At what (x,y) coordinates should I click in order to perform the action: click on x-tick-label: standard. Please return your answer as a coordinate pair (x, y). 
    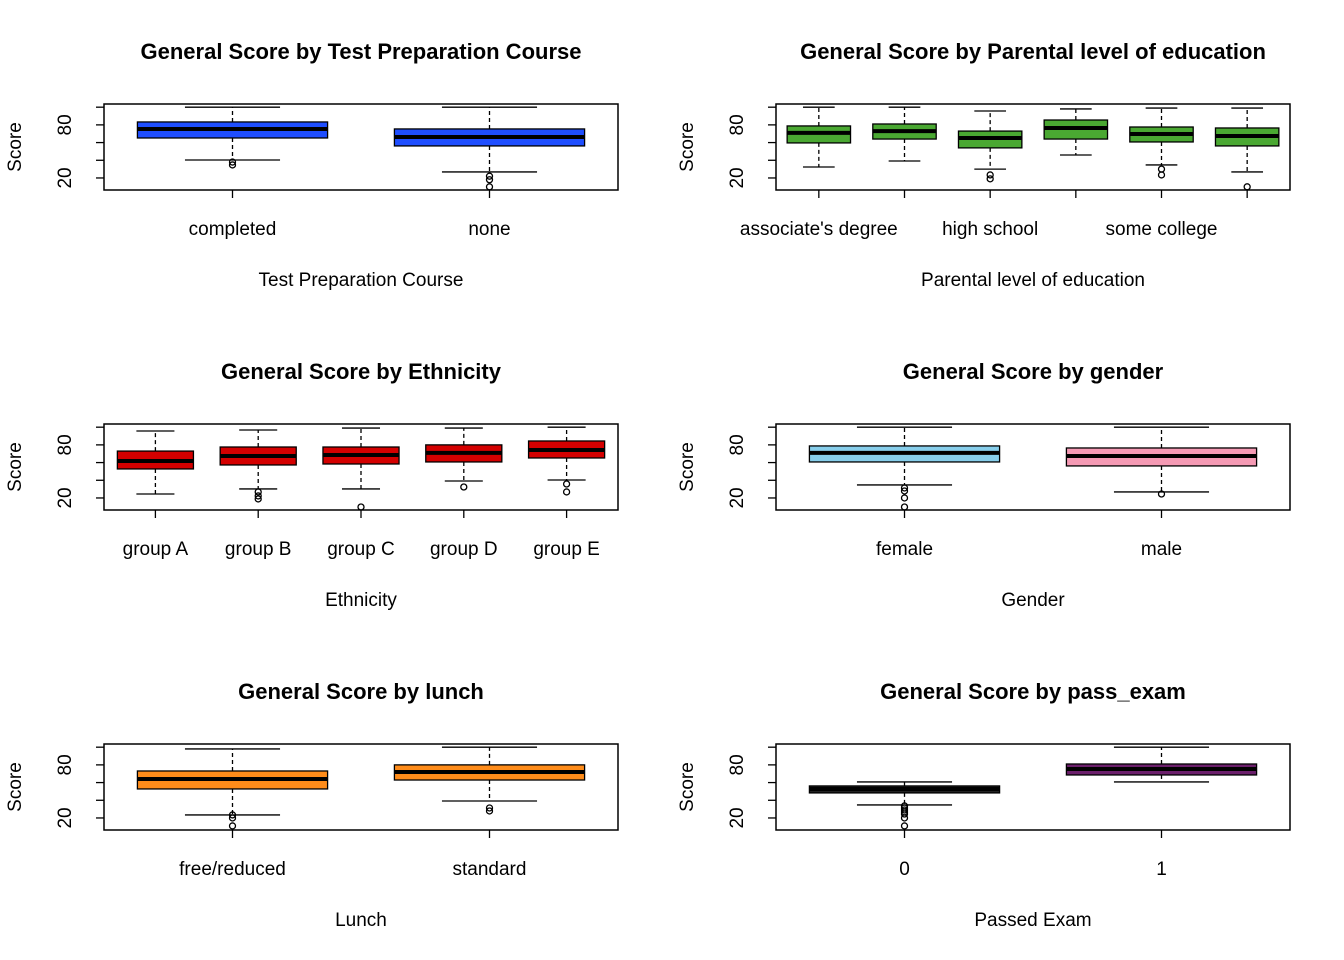
    Looking at the image, I should click on (490, 869).